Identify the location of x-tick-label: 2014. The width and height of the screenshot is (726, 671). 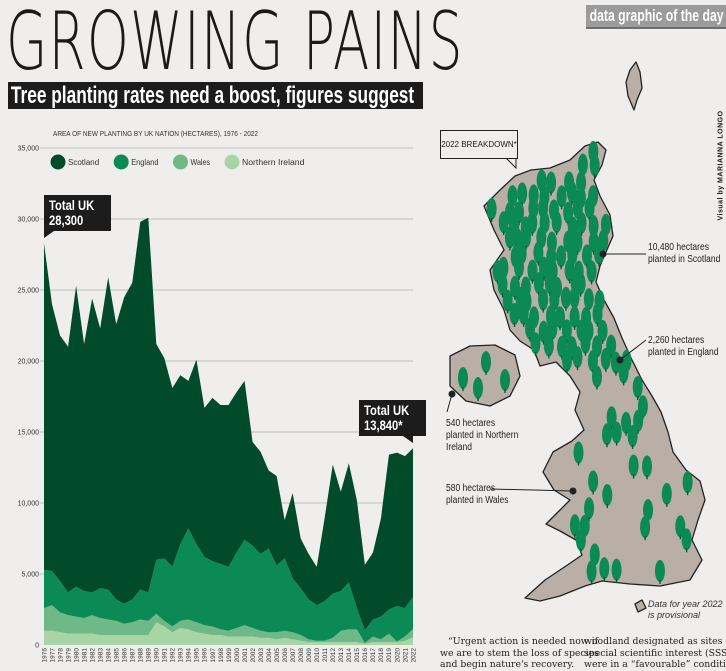
(349, 655).